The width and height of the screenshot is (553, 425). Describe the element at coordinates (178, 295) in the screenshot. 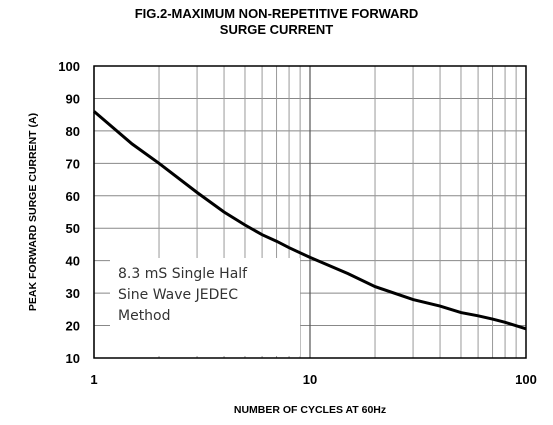

I see `note-line-2: Sine Wave JEDEC` at that location.